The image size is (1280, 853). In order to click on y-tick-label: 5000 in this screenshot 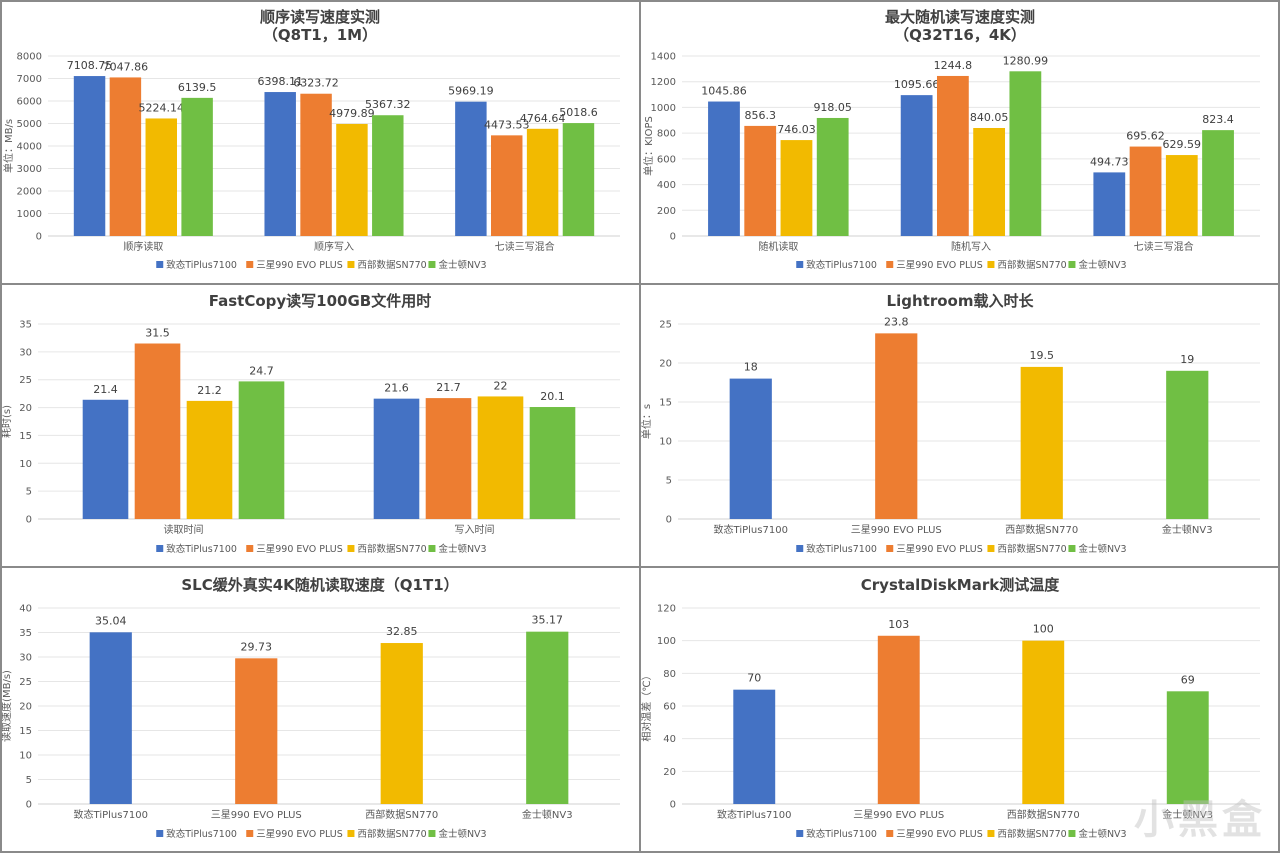, I will do `click(29, 124)`.